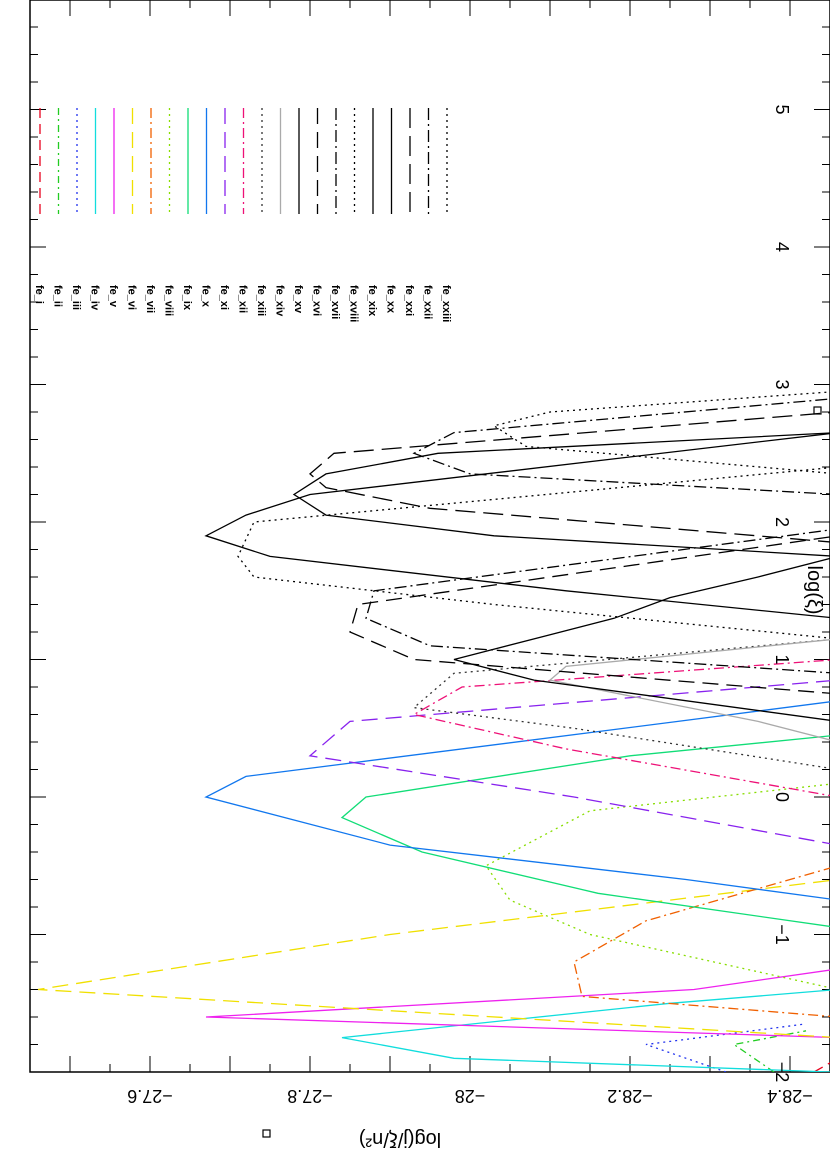 The image size is (830, 1149). I want to click on legend-label-fe-xxii: fe_xxii, so click(428, 302).